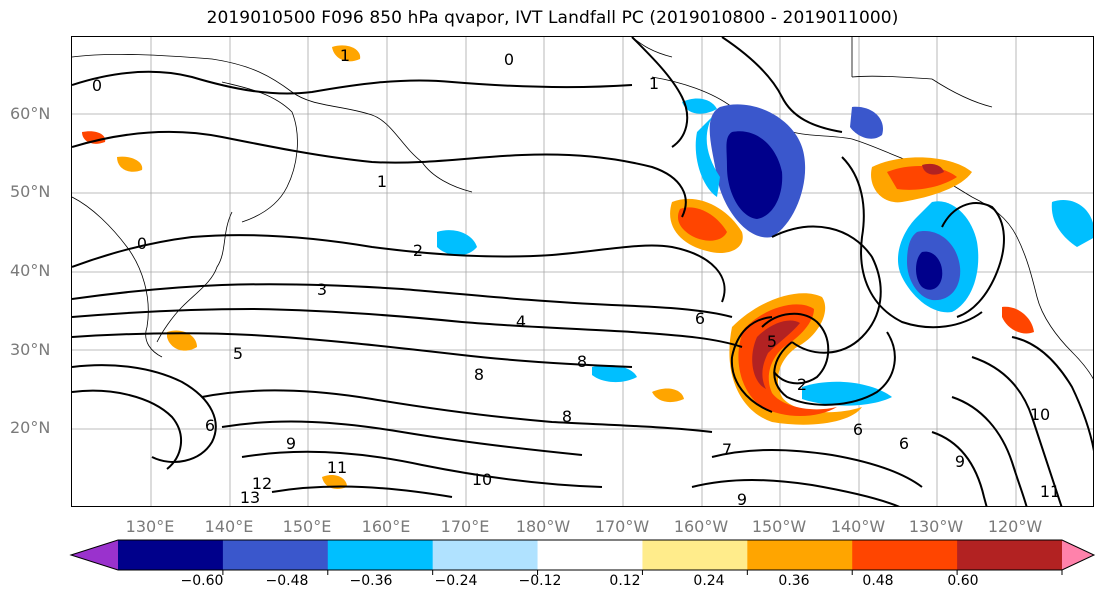 The height and width of the screenshot is (601, 1105). What do you see at coordinates (202, 581) in the screenshot?
I see `colorbar-tick-label: −0.60` at bounding box center [202, 581].